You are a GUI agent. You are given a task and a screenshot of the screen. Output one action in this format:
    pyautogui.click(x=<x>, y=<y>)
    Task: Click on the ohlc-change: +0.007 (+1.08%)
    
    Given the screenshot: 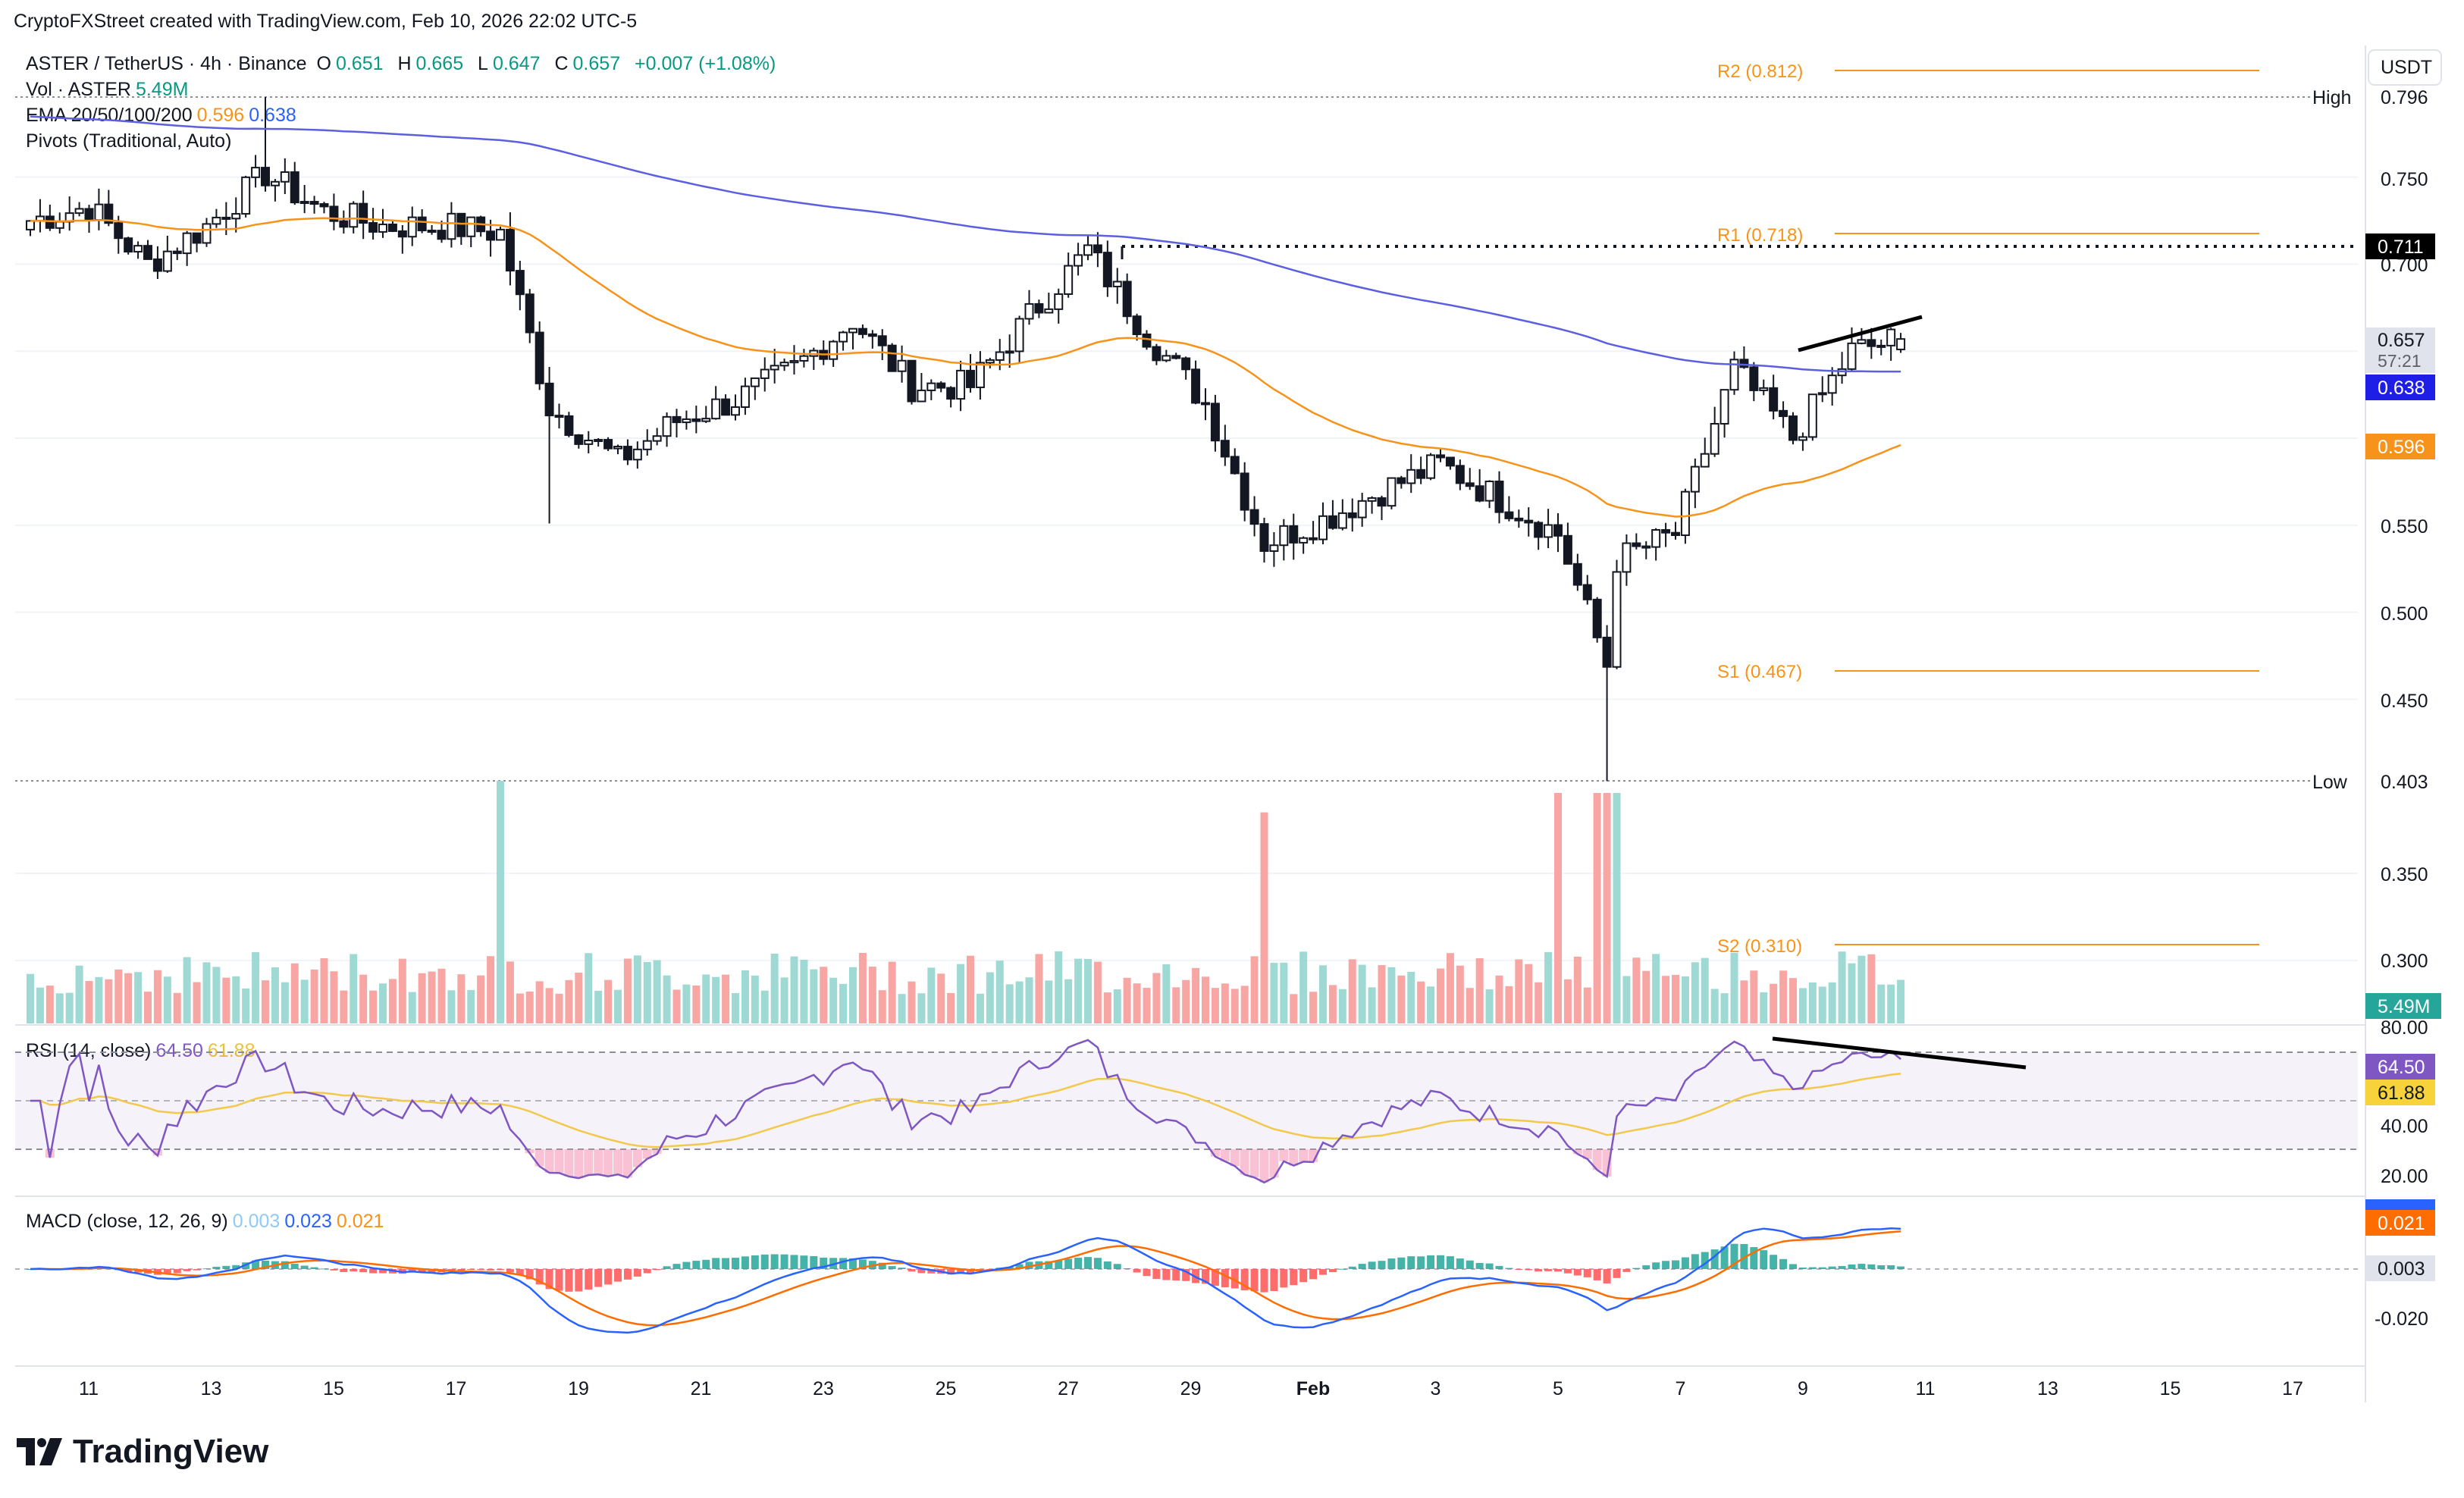 What is the action you would take?
    pyautogui.click(x=705, y=63)
    